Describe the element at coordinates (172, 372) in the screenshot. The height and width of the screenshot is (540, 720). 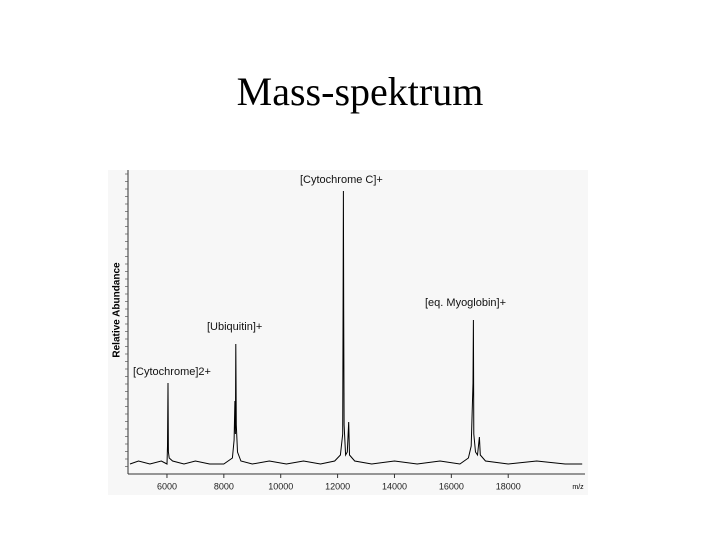
I see `peak-annotation: [Cytochrome]2+` at that location.